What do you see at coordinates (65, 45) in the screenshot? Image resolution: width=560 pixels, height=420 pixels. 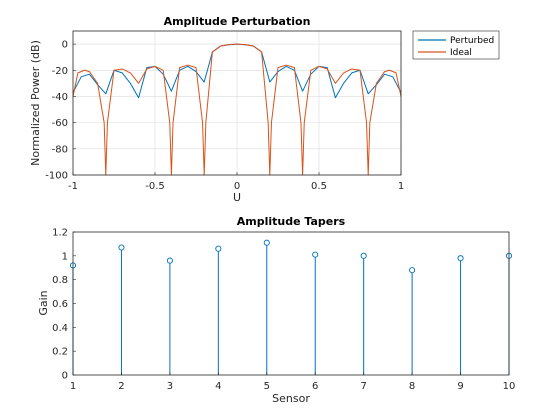 I see `top-y-tick-label: 0` at bounding box center [65, 45].